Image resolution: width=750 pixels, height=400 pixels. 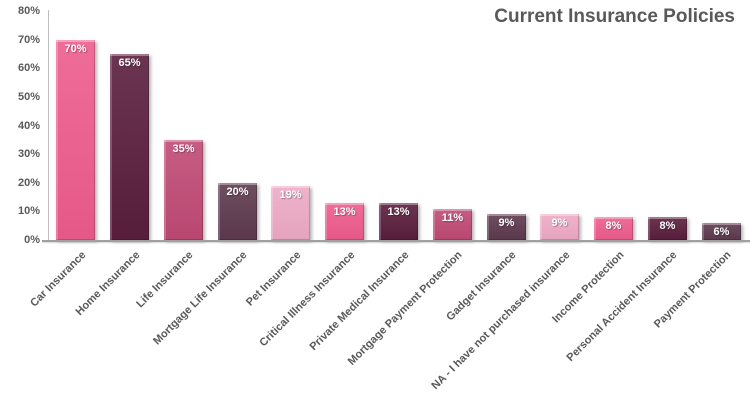 I want to click on y-tick-label: 70%, so click(x=28, y=39).